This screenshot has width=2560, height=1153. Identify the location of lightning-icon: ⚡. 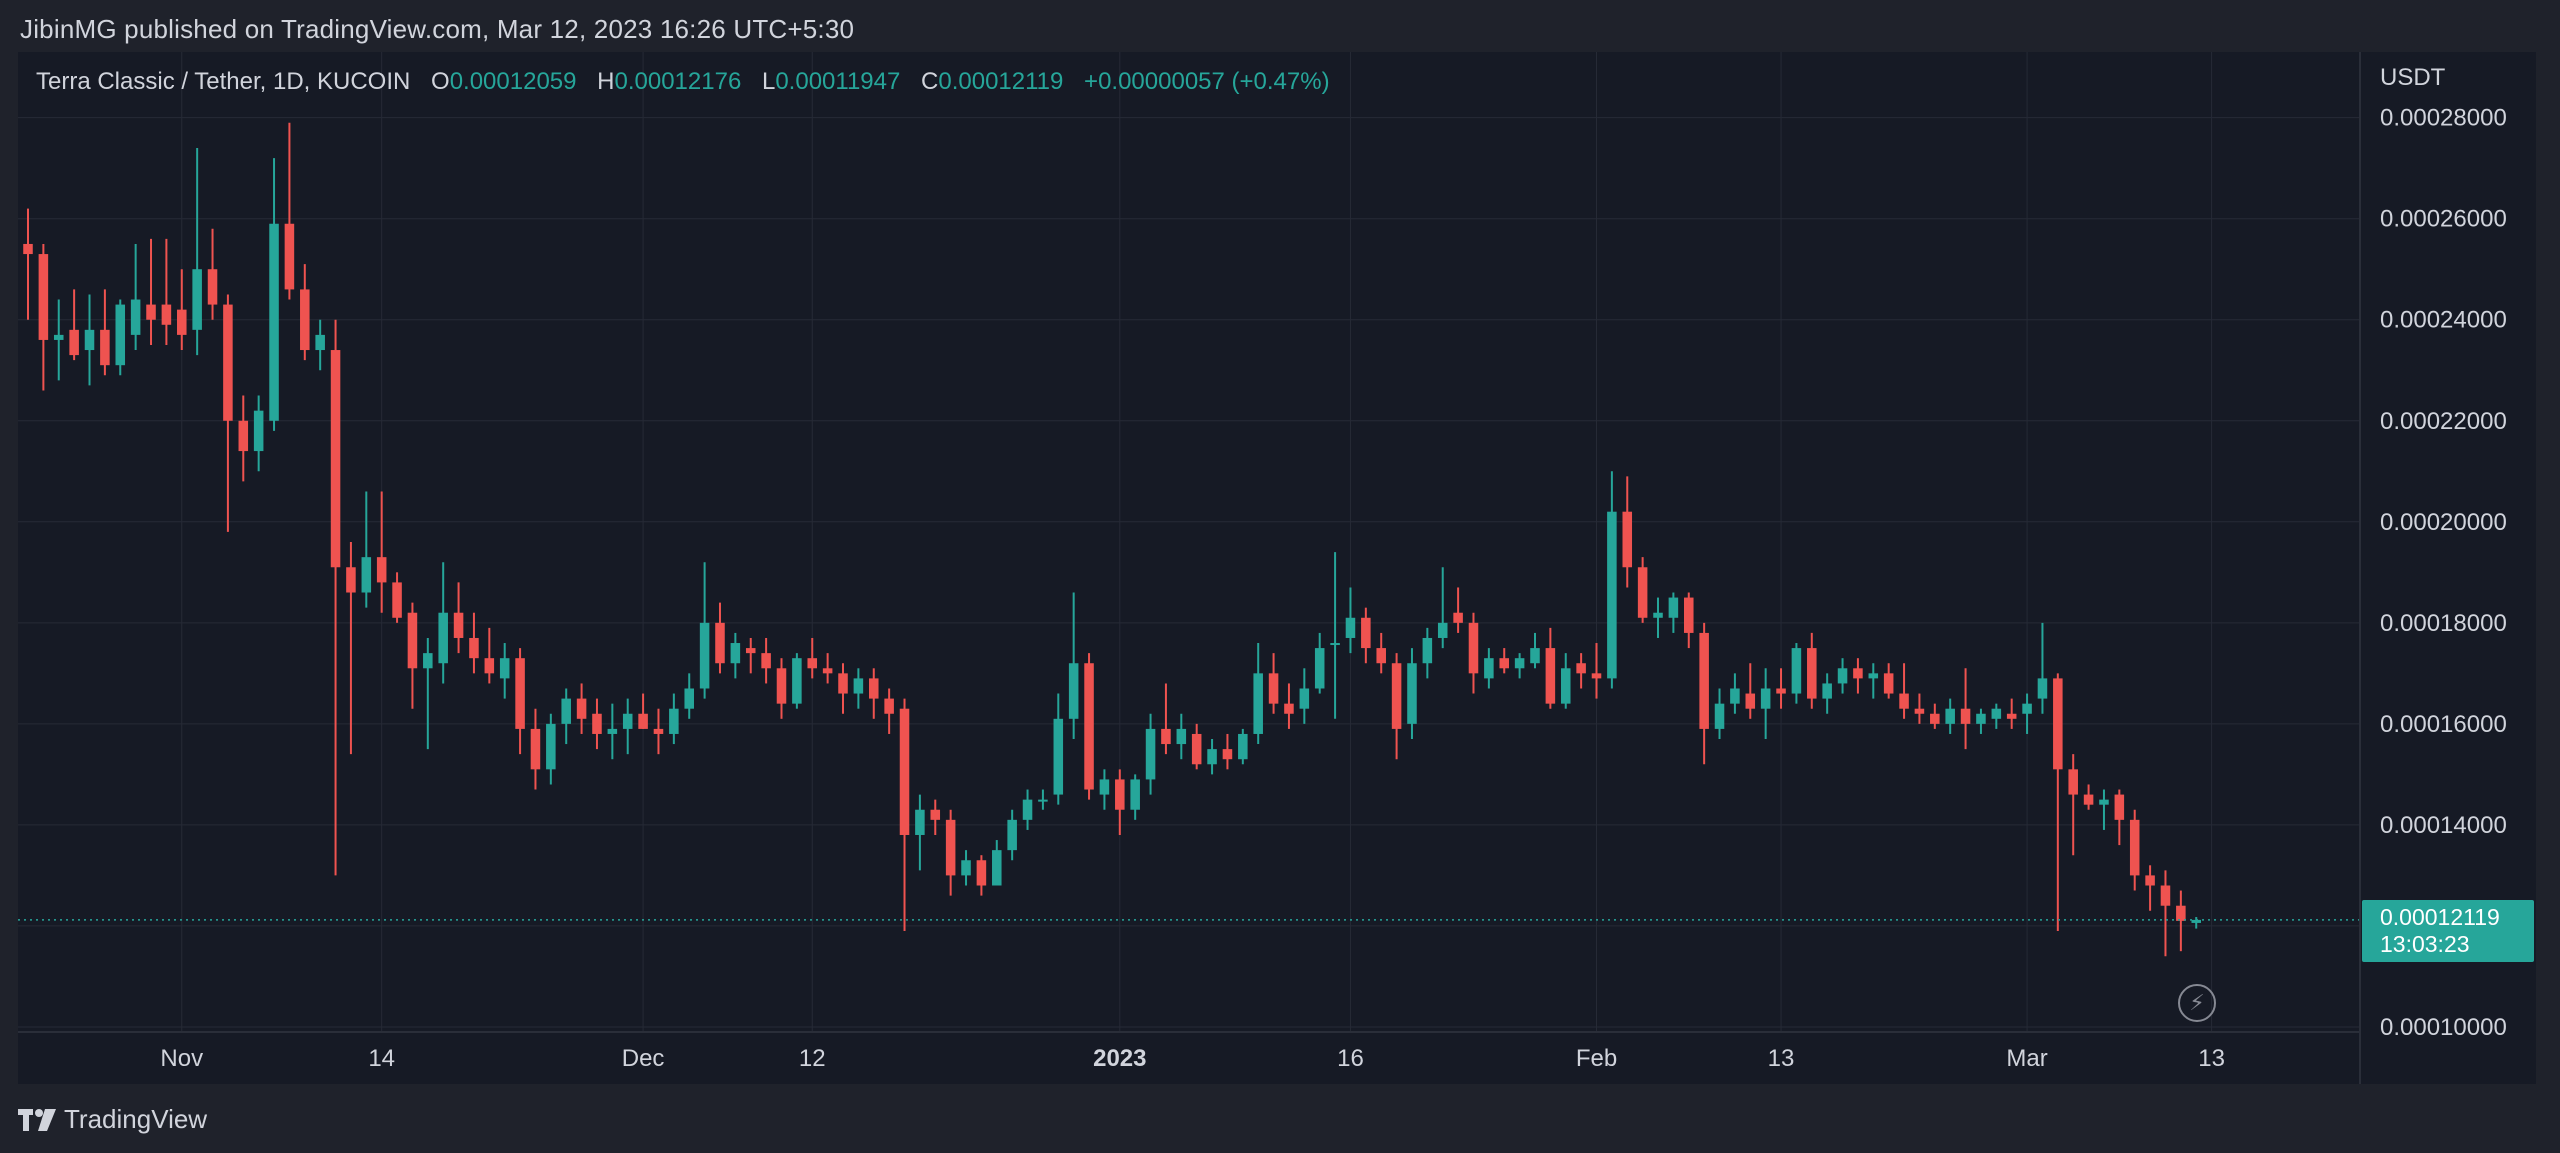
(2197, 1003).